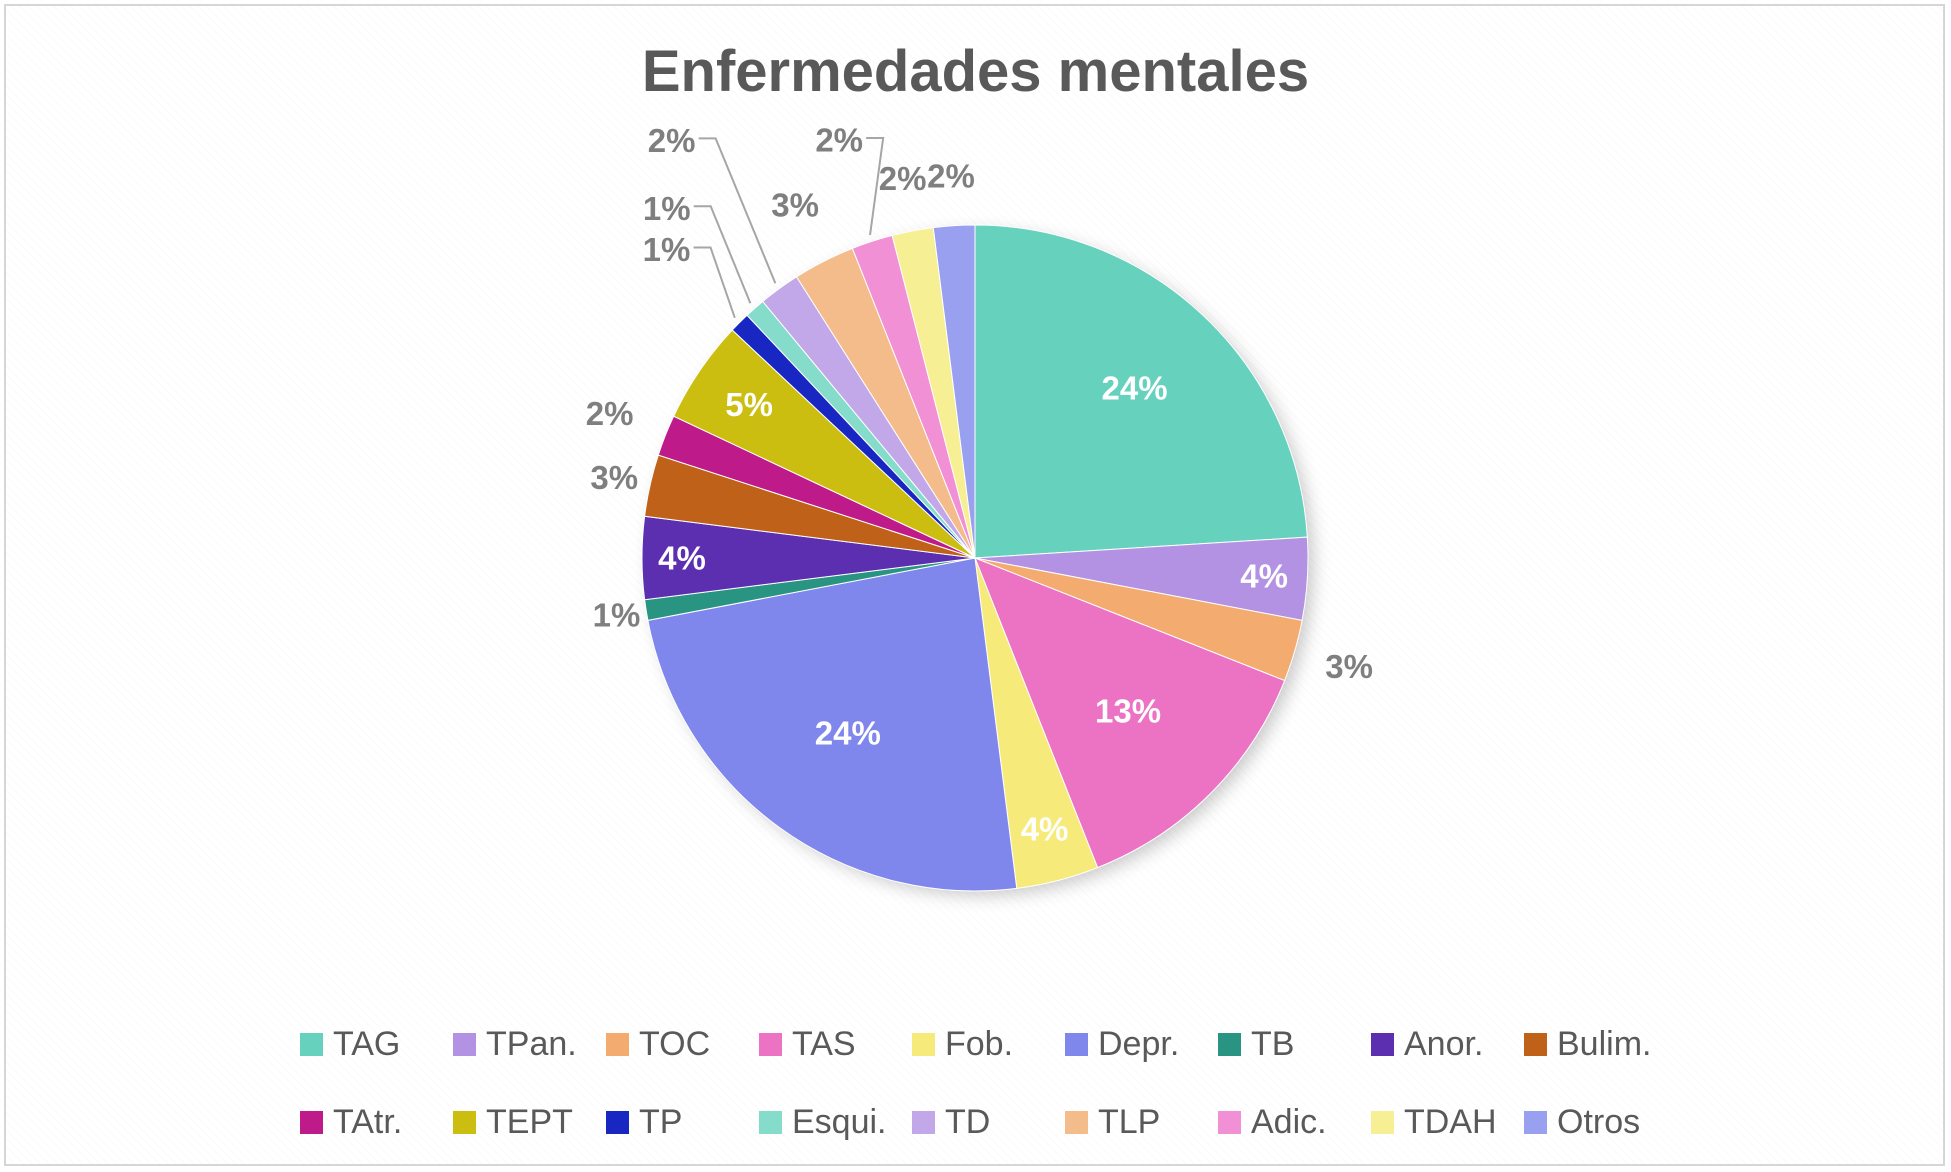 The height and width of the screenshot is (1172, 1951). I want to click on legend-label: TP, so click(661, 1121).